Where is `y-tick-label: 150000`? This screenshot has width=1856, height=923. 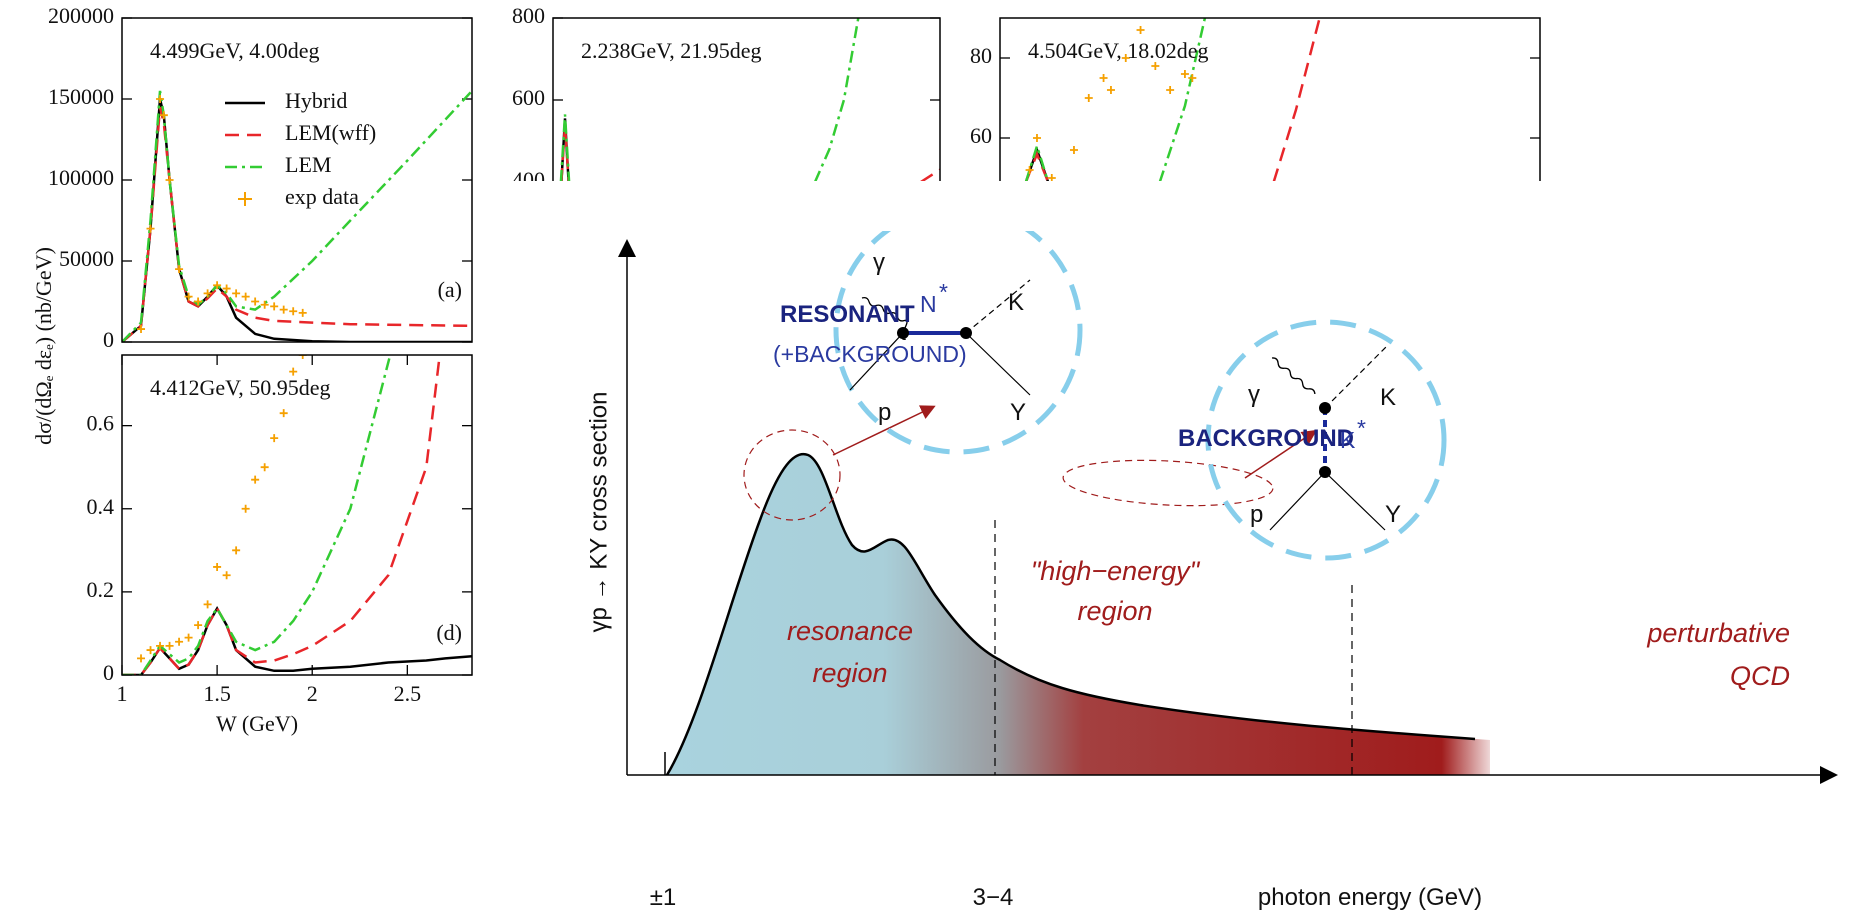 y-tick-label: 150000 is located at coordinates (81, 96).